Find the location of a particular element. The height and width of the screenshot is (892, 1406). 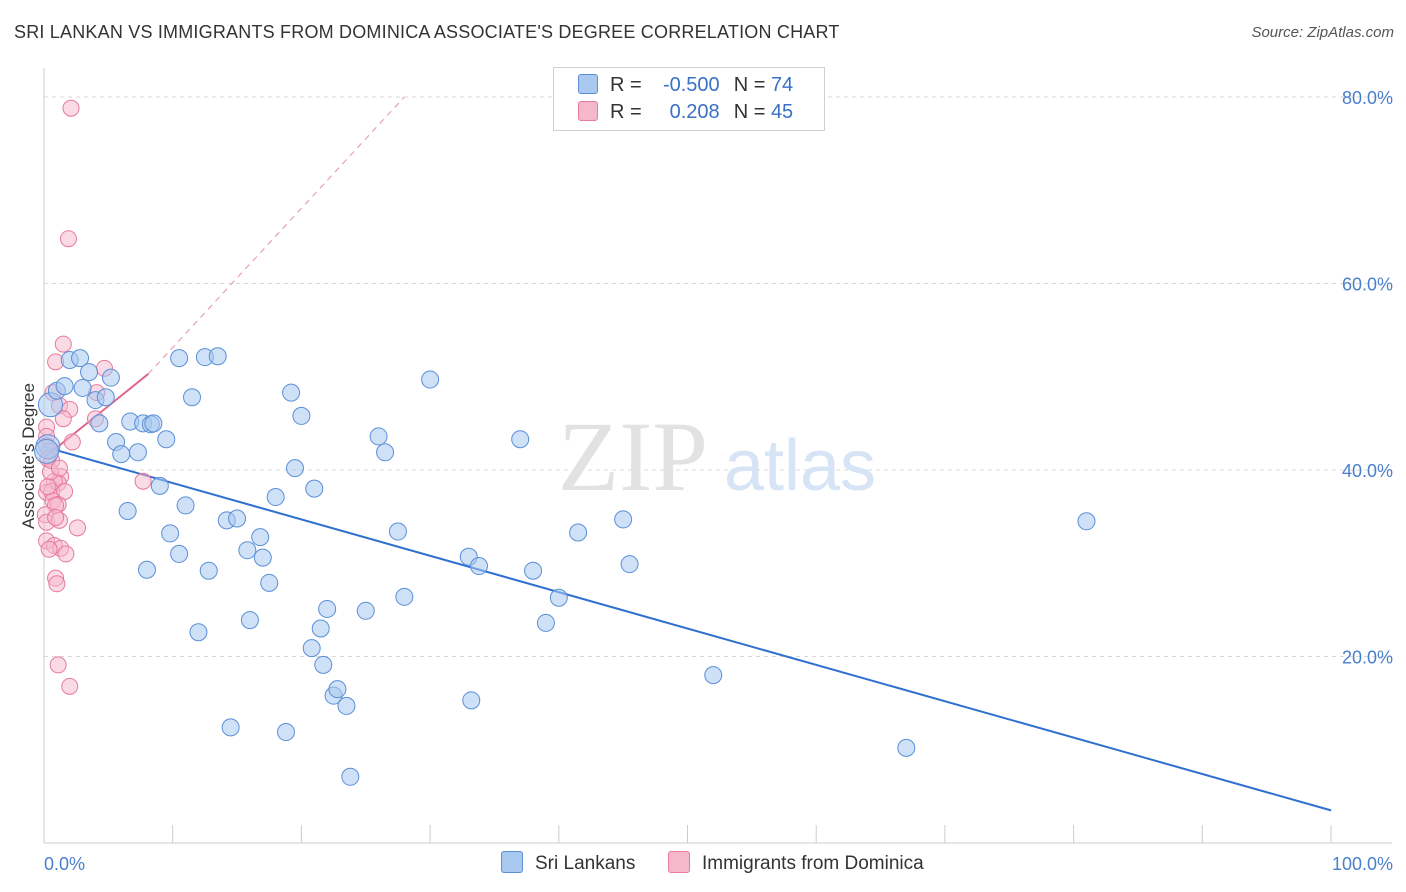

y-tick-label: 60.0% is located at coordinates (1367, 285).